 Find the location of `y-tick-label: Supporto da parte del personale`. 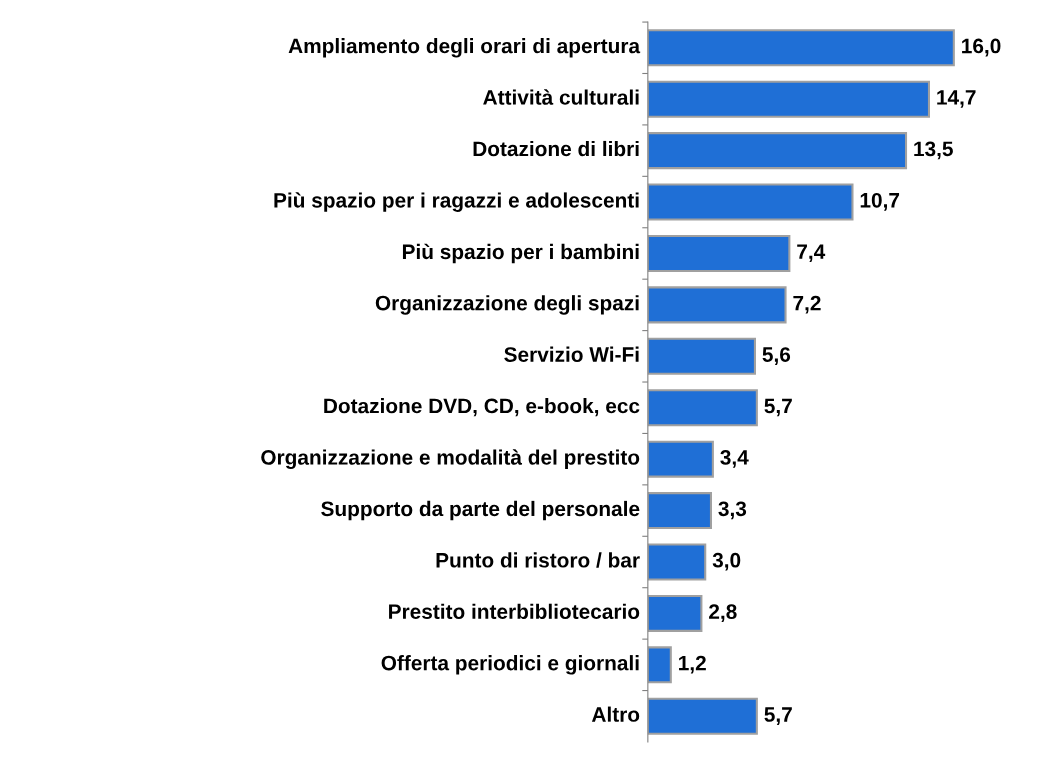

y-tick-label: Supporto da parte del personale is located at coordinates (480, 510).